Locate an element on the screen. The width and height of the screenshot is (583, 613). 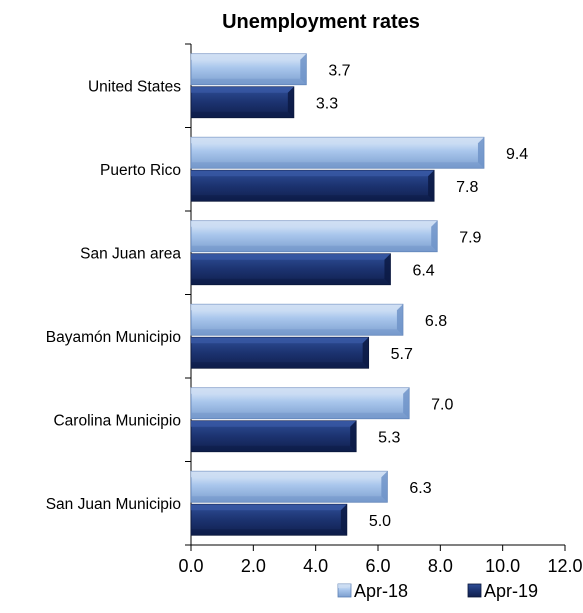
legend-label: Apr-19 is located at coordinates (511, 591).